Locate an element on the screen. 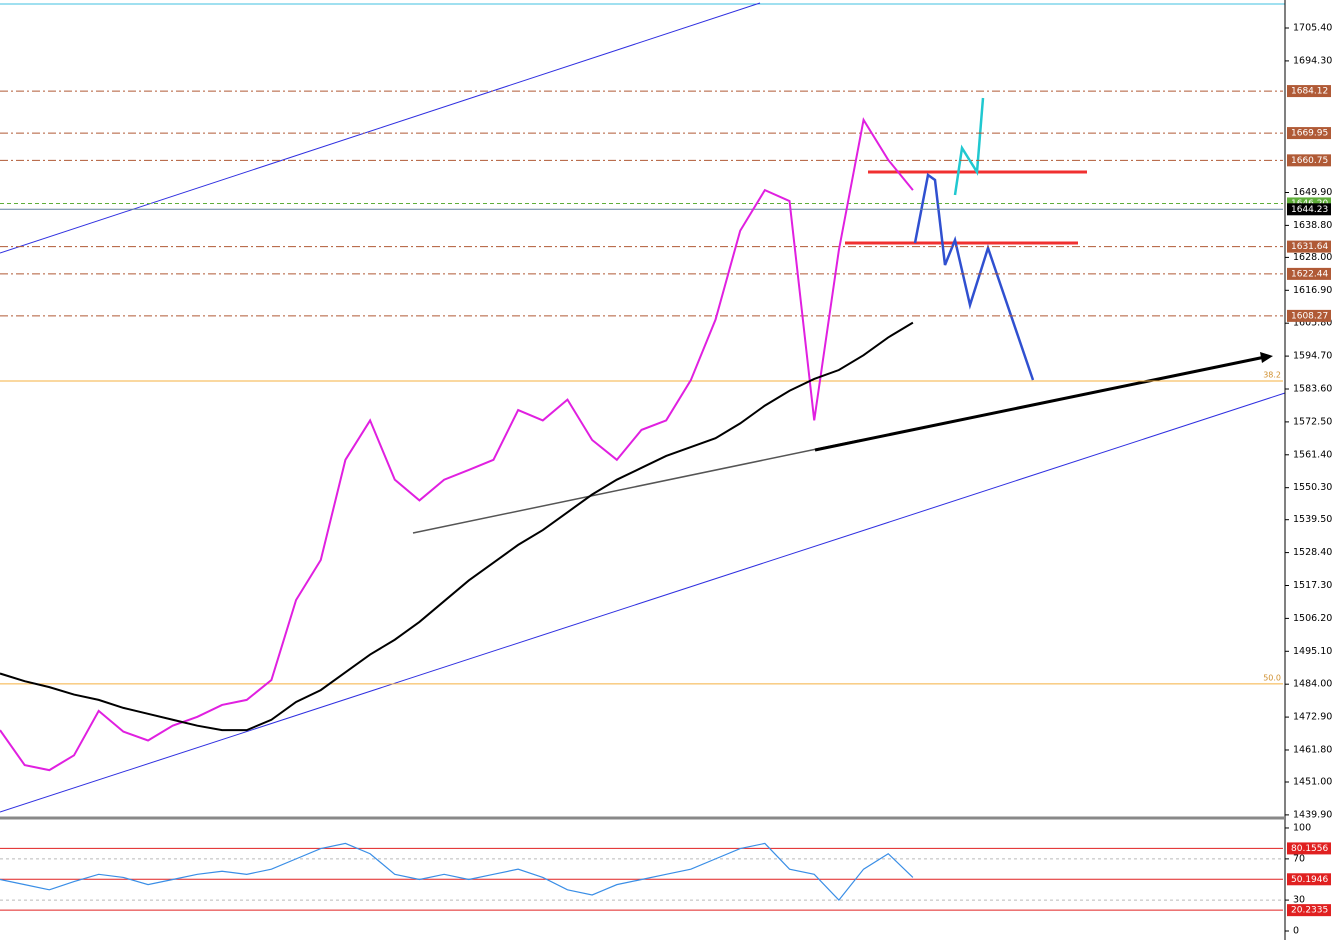 The height and width of the screenshot is (940, 1332). y-tick-label: 1506.20 is located at coordinates (1312, 618).